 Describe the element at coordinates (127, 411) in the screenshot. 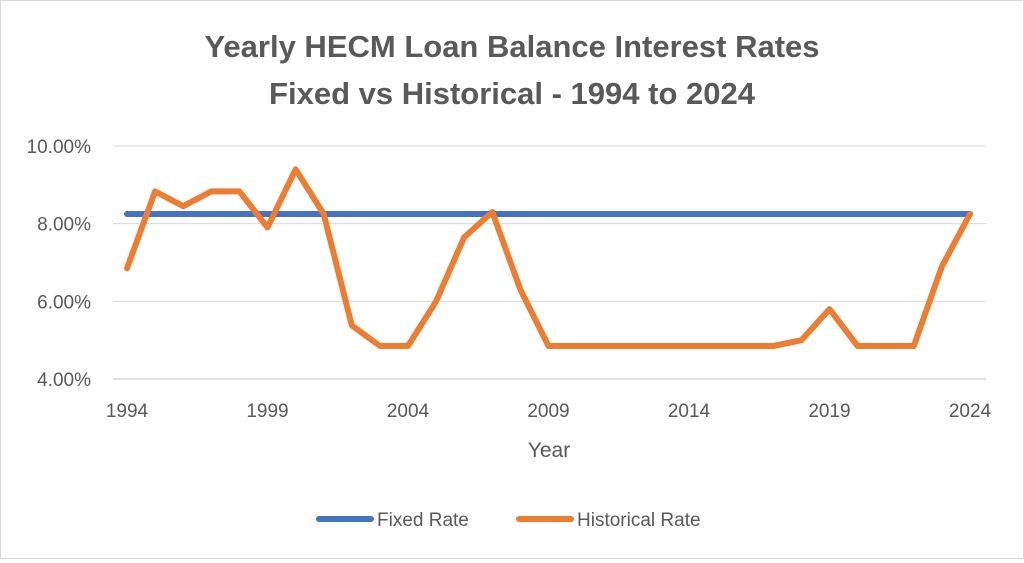

I see `x-tick-label: 1994` at that location.